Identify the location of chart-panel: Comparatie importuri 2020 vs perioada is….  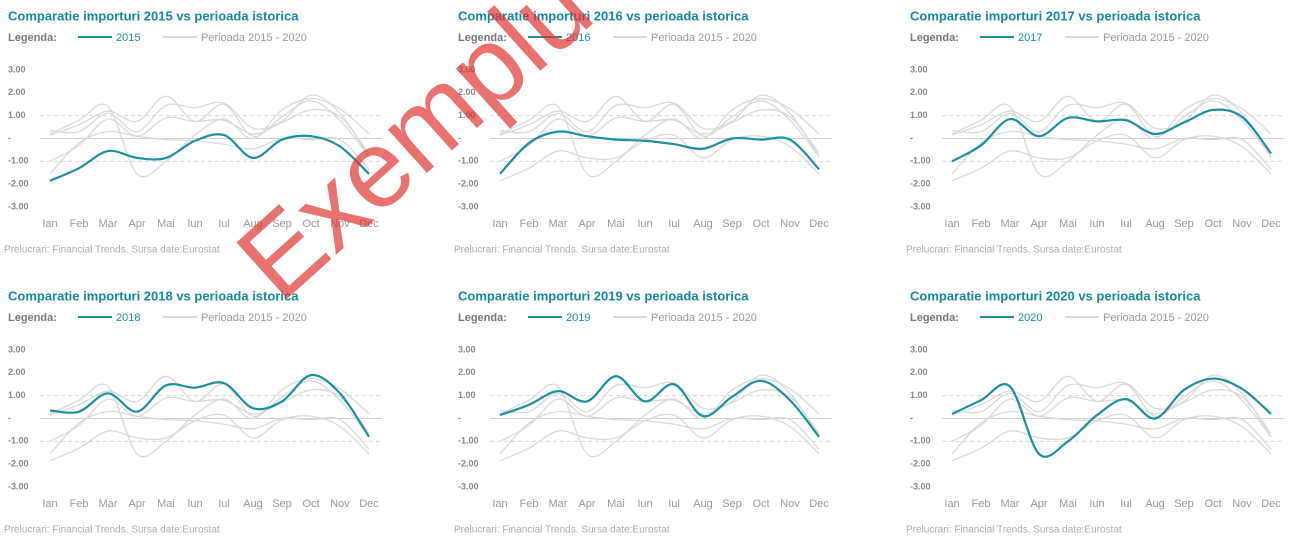
(1095, 412).